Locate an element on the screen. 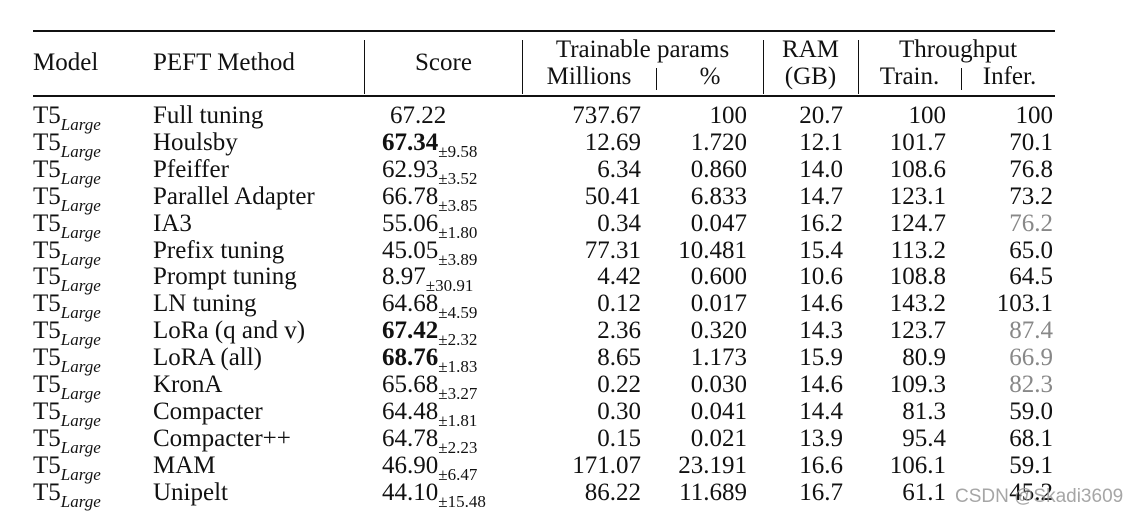  ram-cell: 16.7 is located at coordinates (821, 492).